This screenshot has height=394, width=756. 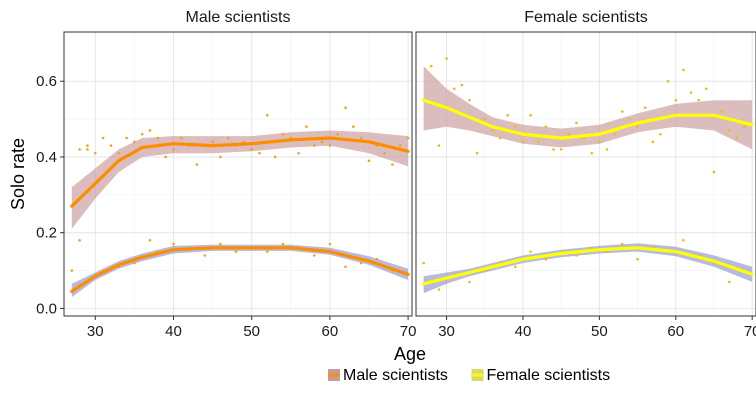 What do you see at coordinates (240, 179) in the screenshot?
I see `confidence-band` at bounding box center [240, 179].